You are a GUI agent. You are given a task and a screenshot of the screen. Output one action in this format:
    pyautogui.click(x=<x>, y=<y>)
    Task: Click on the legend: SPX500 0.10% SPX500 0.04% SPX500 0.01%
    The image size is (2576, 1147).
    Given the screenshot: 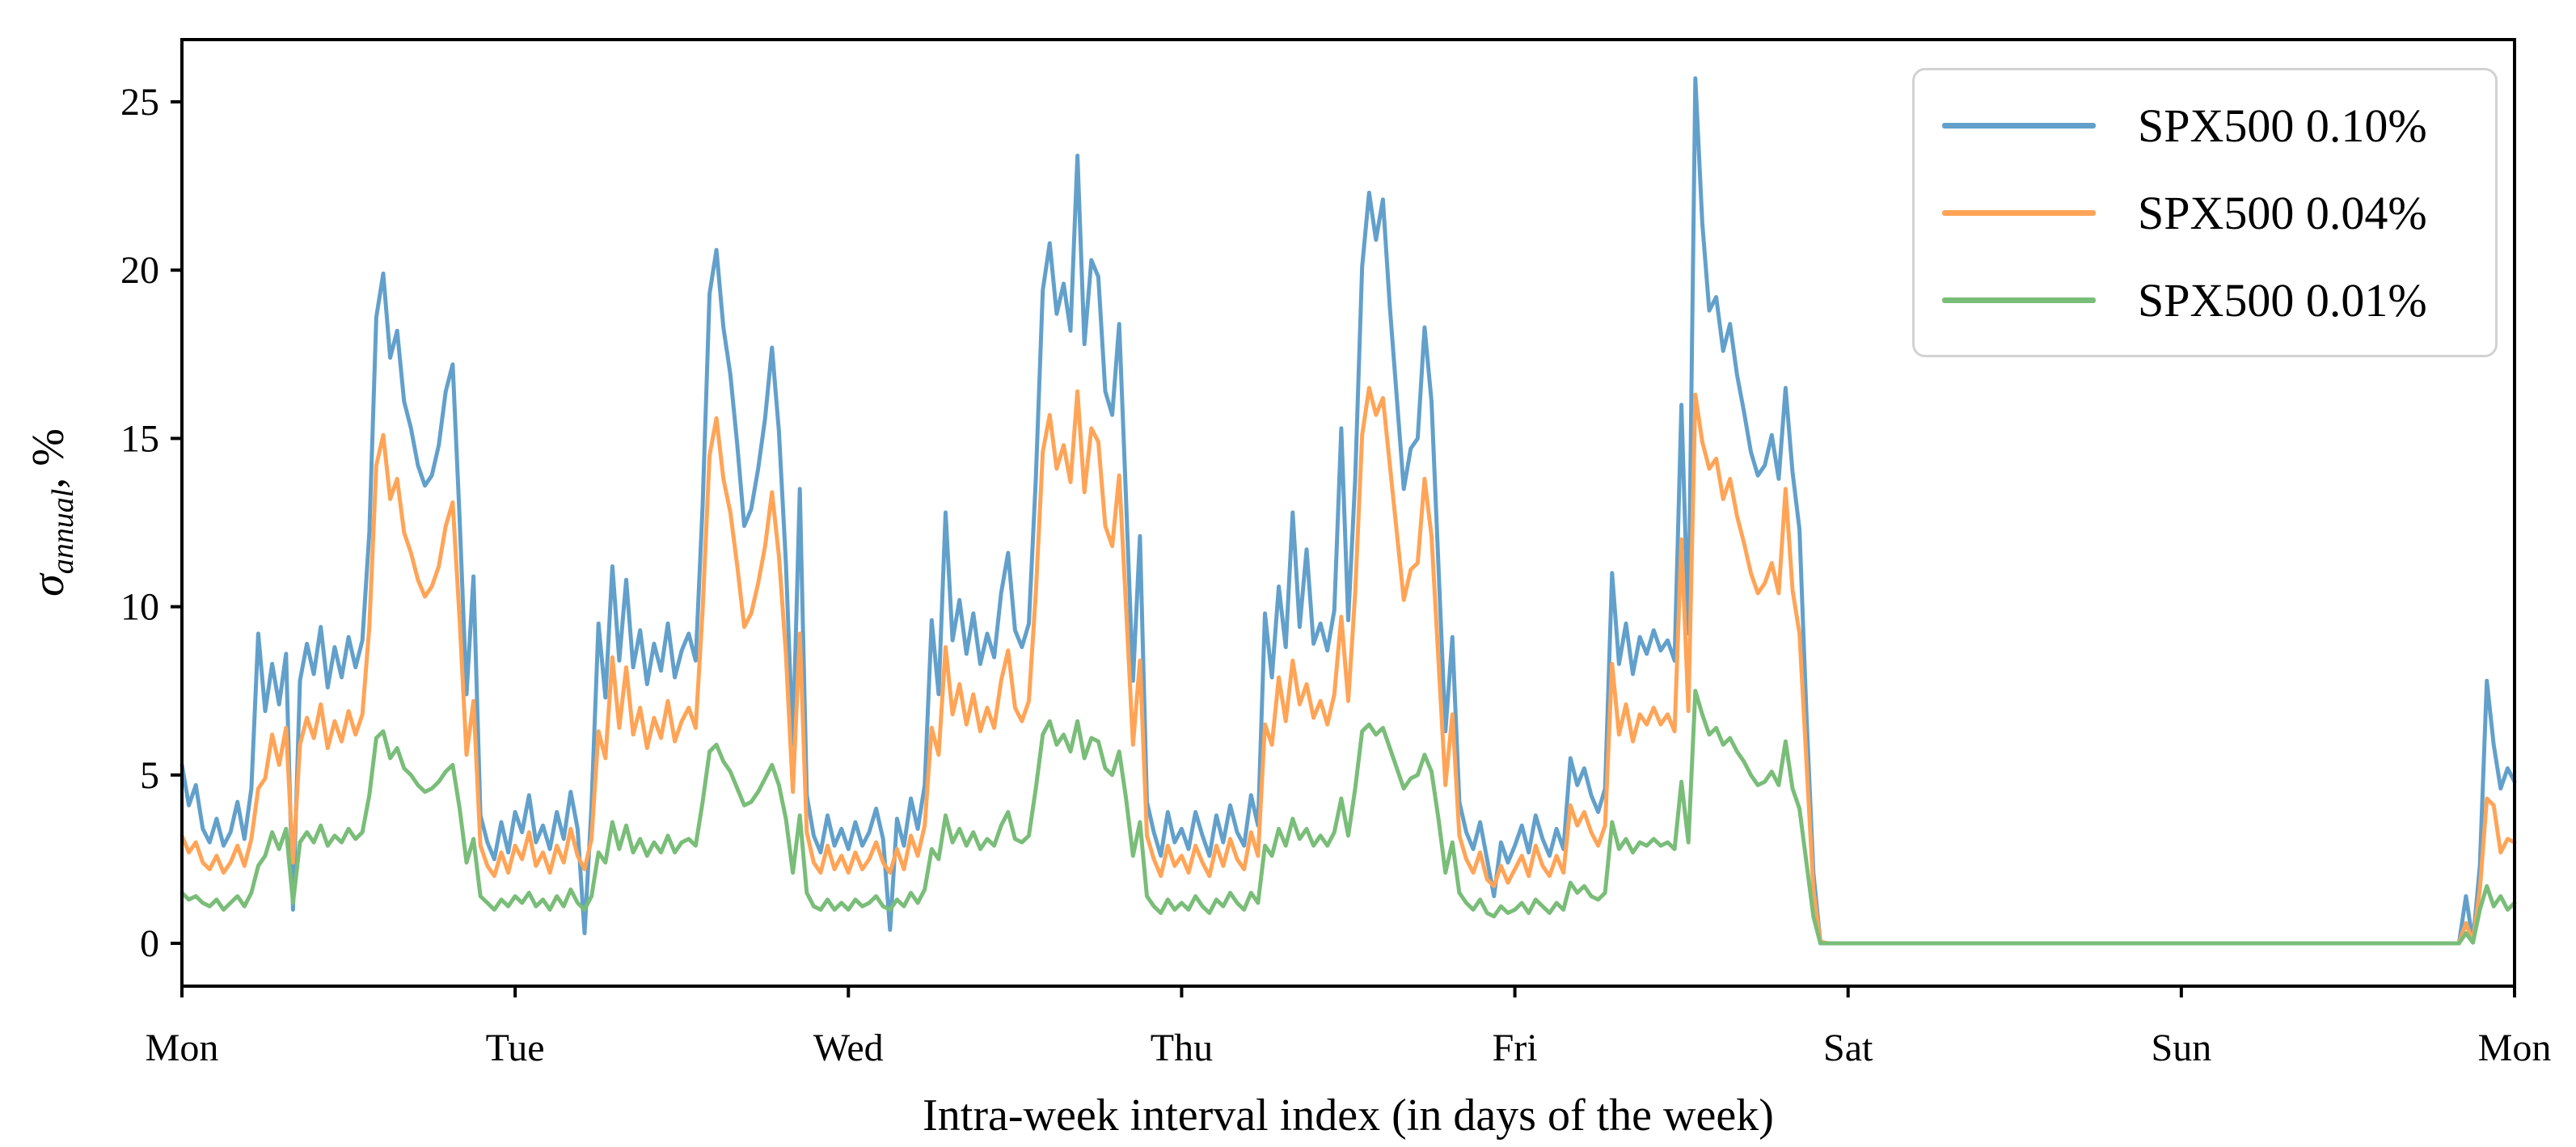 What is the action you would take?
    pyautogui.click(x=2205, y=212)
    